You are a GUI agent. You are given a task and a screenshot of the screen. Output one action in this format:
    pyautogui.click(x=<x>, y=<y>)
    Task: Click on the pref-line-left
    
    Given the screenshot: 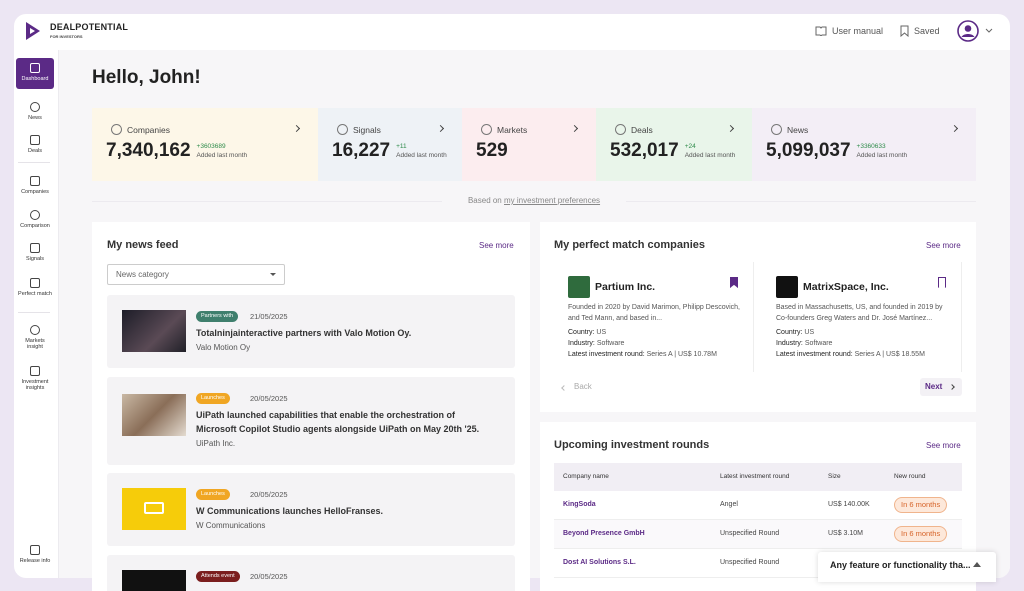 What is the action you would take?
    pyautogui.click(x=267, y=201)
    